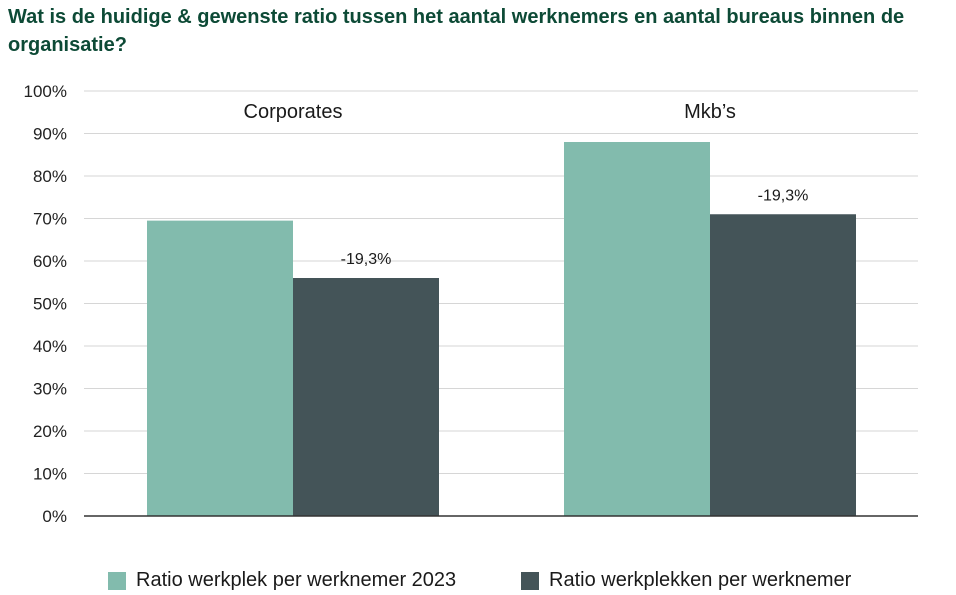  What do you see at coordinates (54, 516) in the screenshot?
I see `y-tick-label: 0%` at bounding box center [54, 516].